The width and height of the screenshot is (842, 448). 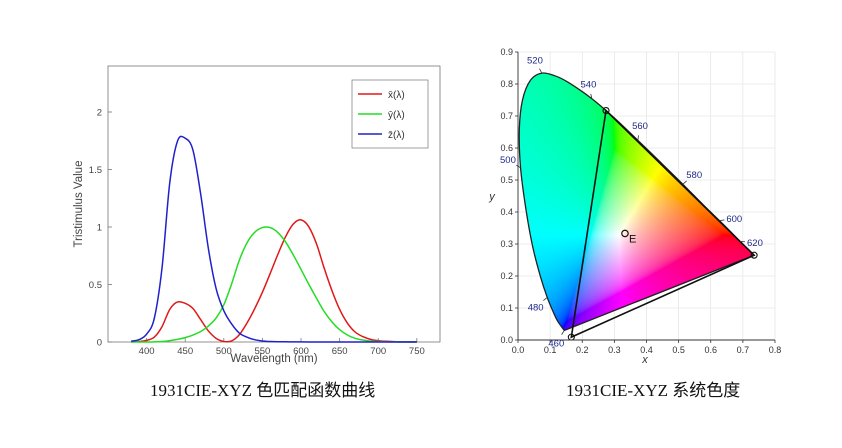 I want to click on wavelength-label: 560, so click(x=640, y=126).